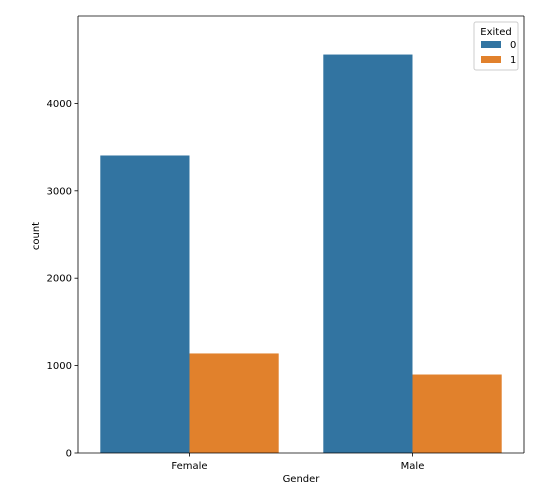 The image size is (546, 496). I want to click on y-tick-label: 1000, so click(59, 366).